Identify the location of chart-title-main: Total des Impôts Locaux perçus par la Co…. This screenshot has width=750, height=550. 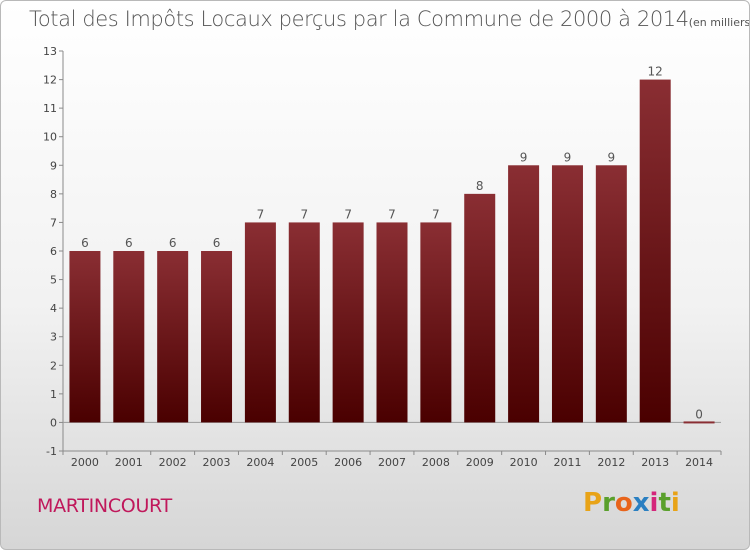
(359, 19).